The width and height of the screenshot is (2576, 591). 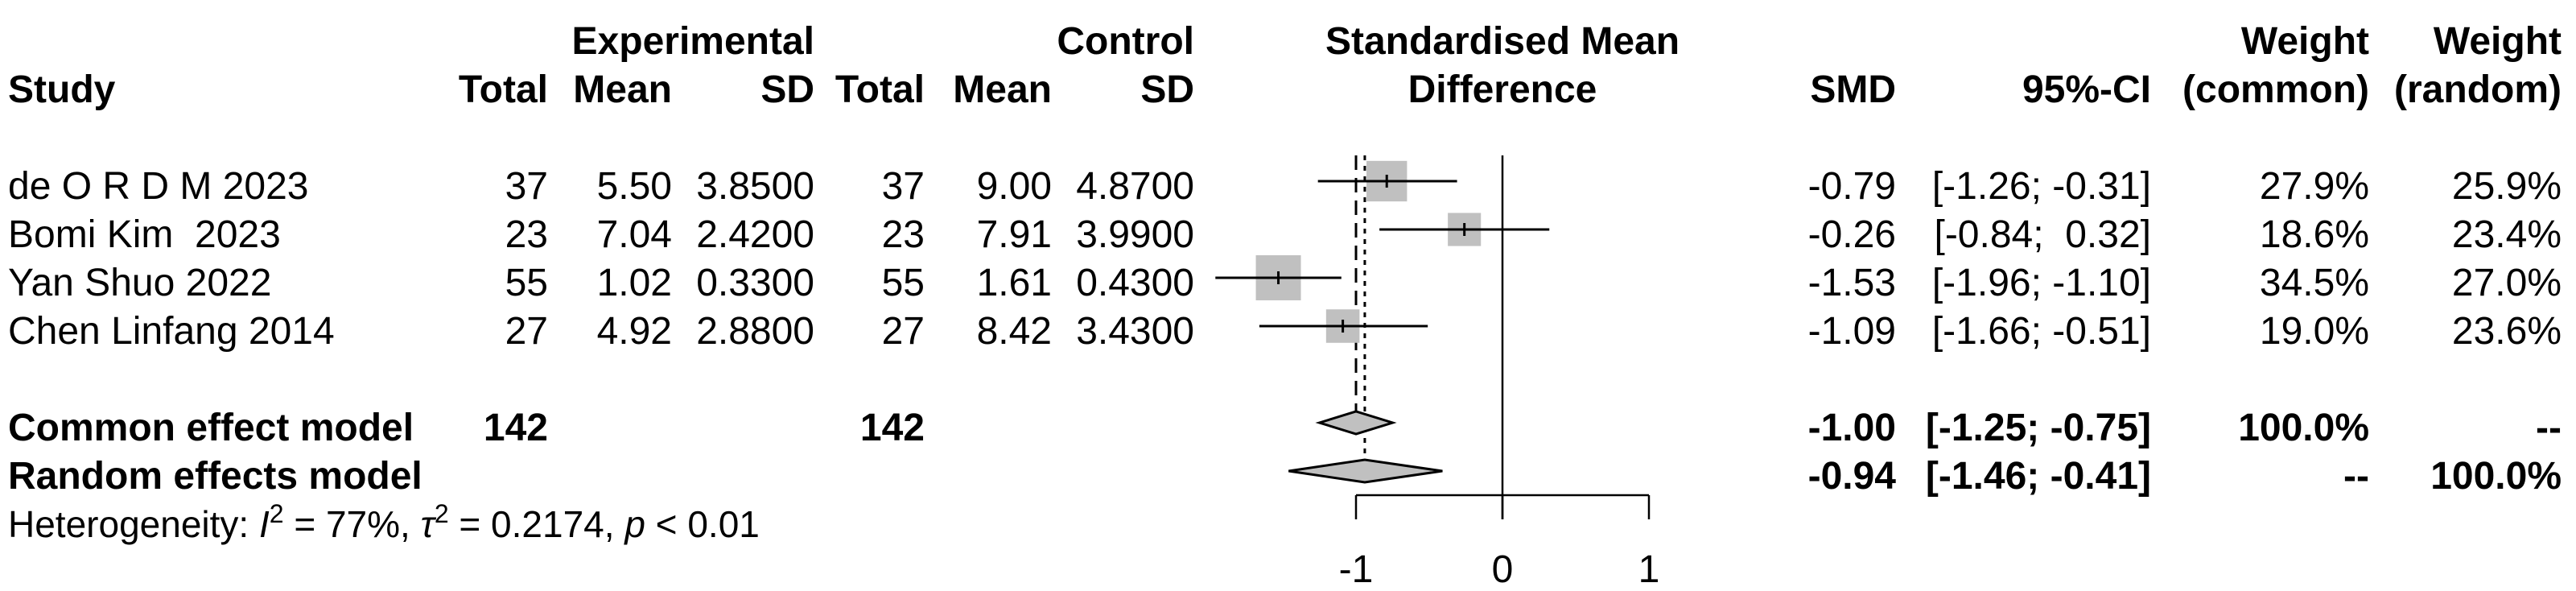 What do you see at coordinates (2497, 41) in the screenshot?
I see `header-weight-random-1: Weight` at bounding box center [2497, 41].